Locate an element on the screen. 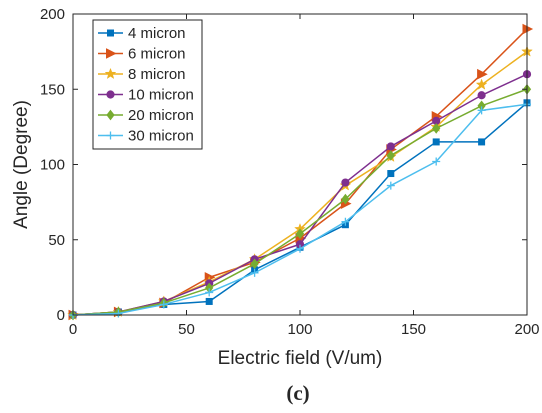  legend-item: 6 micron is located at coordinates (142, 54).